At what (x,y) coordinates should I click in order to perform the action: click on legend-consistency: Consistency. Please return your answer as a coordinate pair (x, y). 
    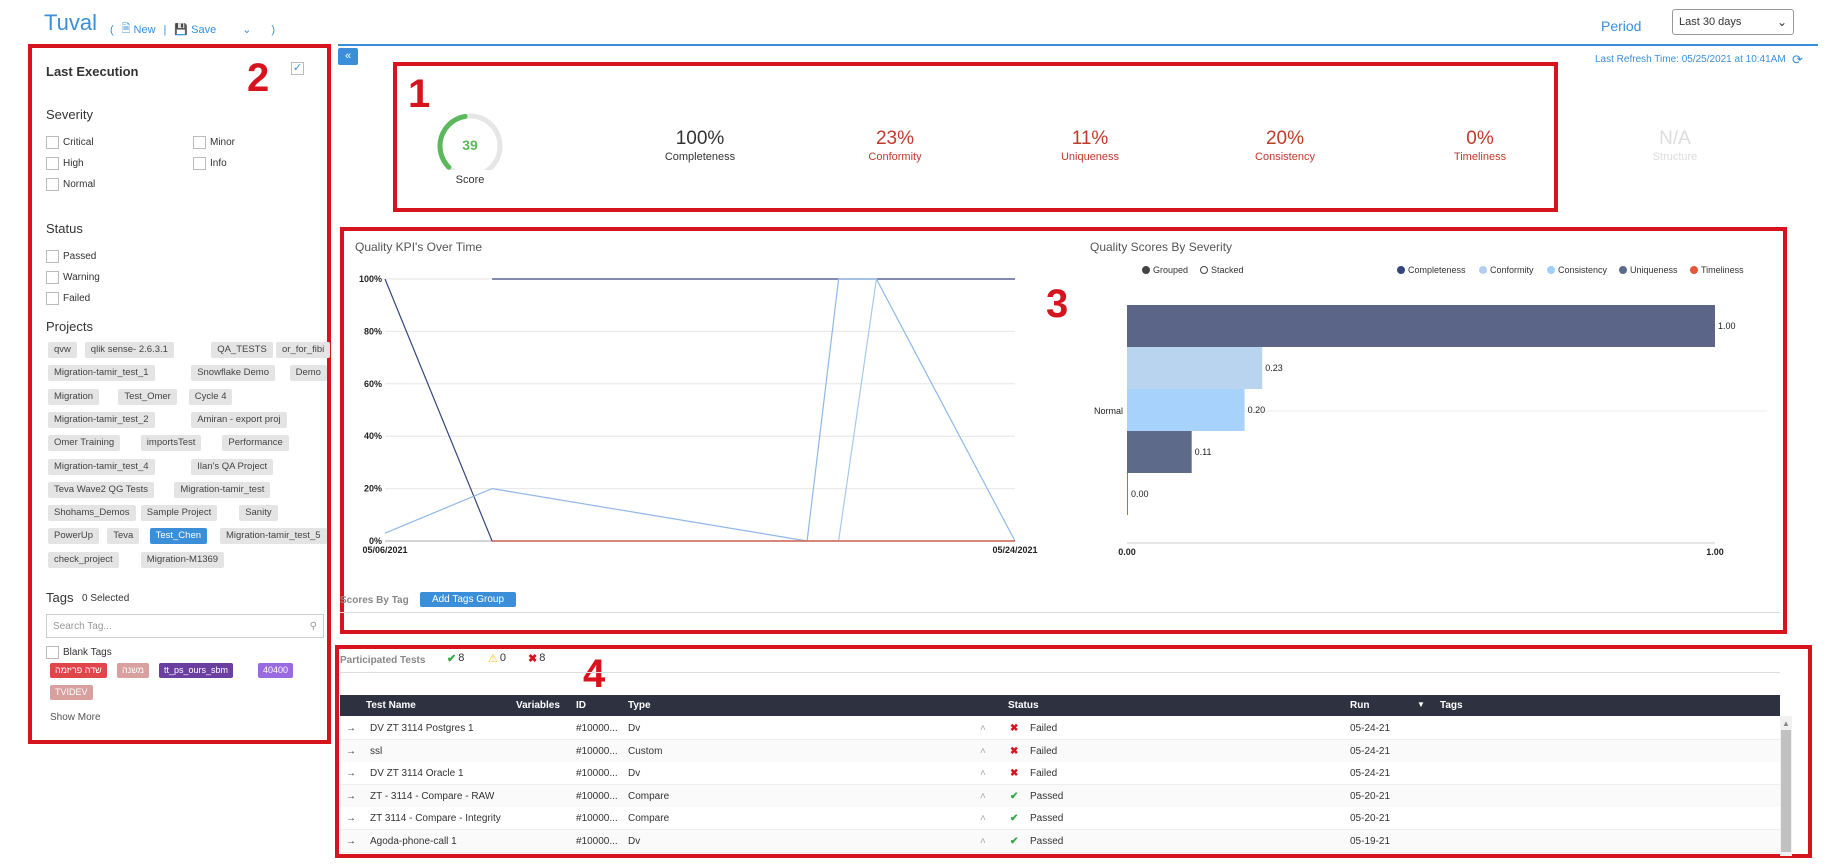
    Looking at the image, I should click on (1577, 270).